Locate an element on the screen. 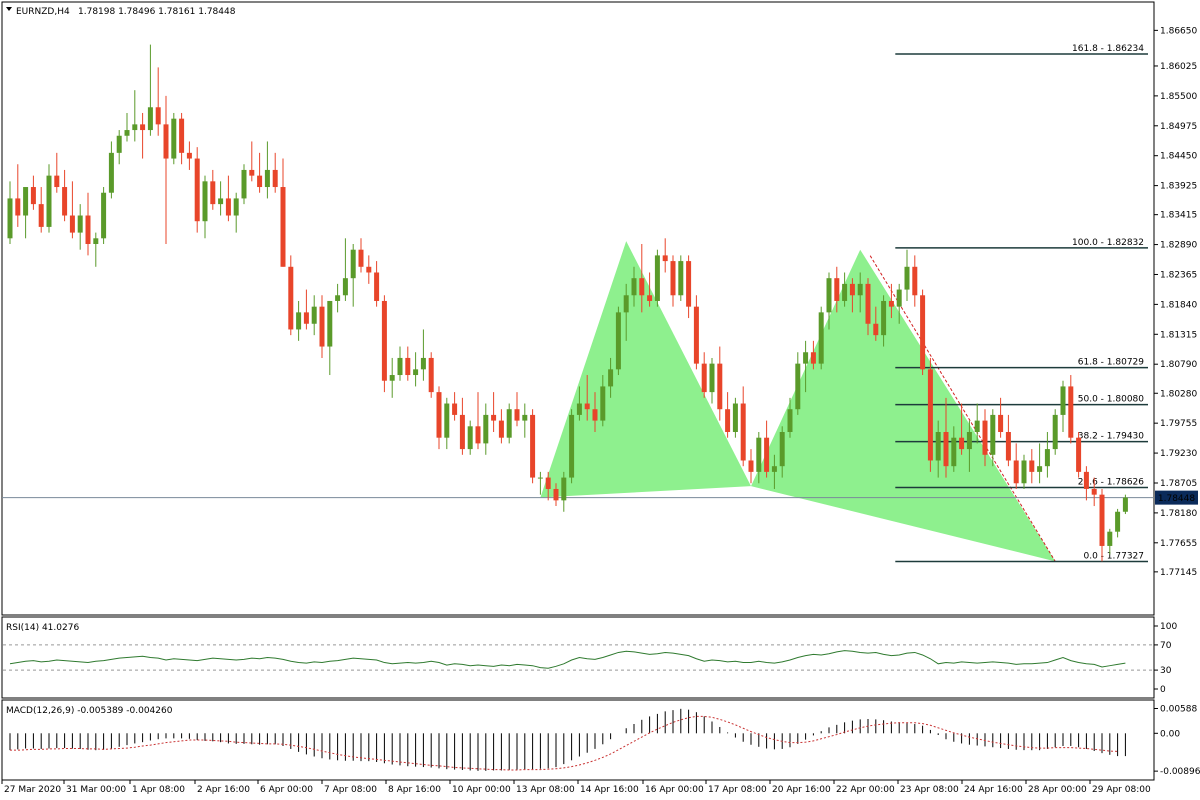 The height and width of the screenshot is (800, 1200). y-tick-label: 1.83415 is located at coordinates (1178, 216).